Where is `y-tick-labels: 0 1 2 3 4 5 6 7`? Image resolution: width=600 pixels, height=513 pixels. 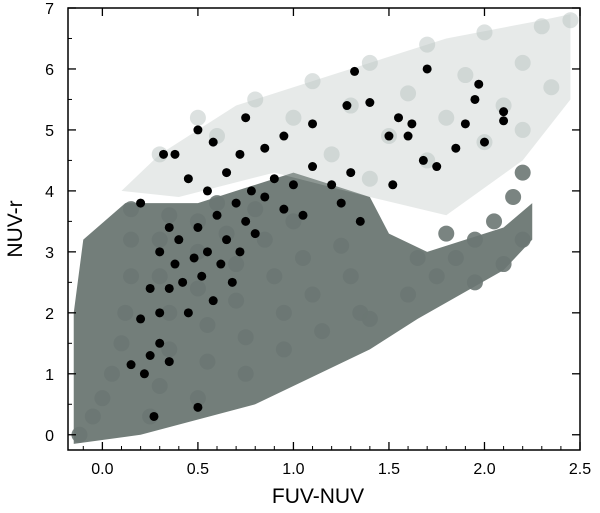 y-tick-labels: 0 1 2 3 4 5 6 7 is located at coordinates (49, 223).